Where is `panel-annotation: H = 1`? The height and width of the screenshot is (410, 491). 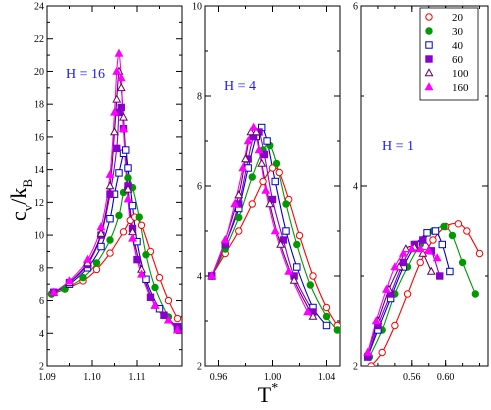 panel-annotation: H = 1 is located at coordinates (398, 146).